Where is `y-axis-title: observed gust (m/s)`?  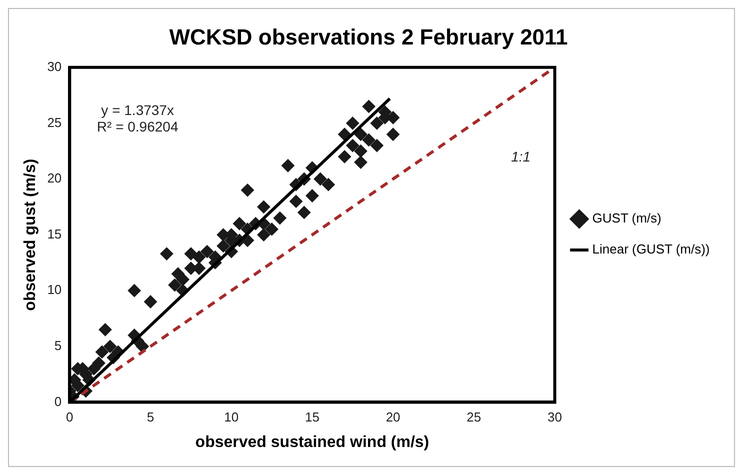
y-axis-title: observed gust (m/s) is located at coordinates (31, 234).